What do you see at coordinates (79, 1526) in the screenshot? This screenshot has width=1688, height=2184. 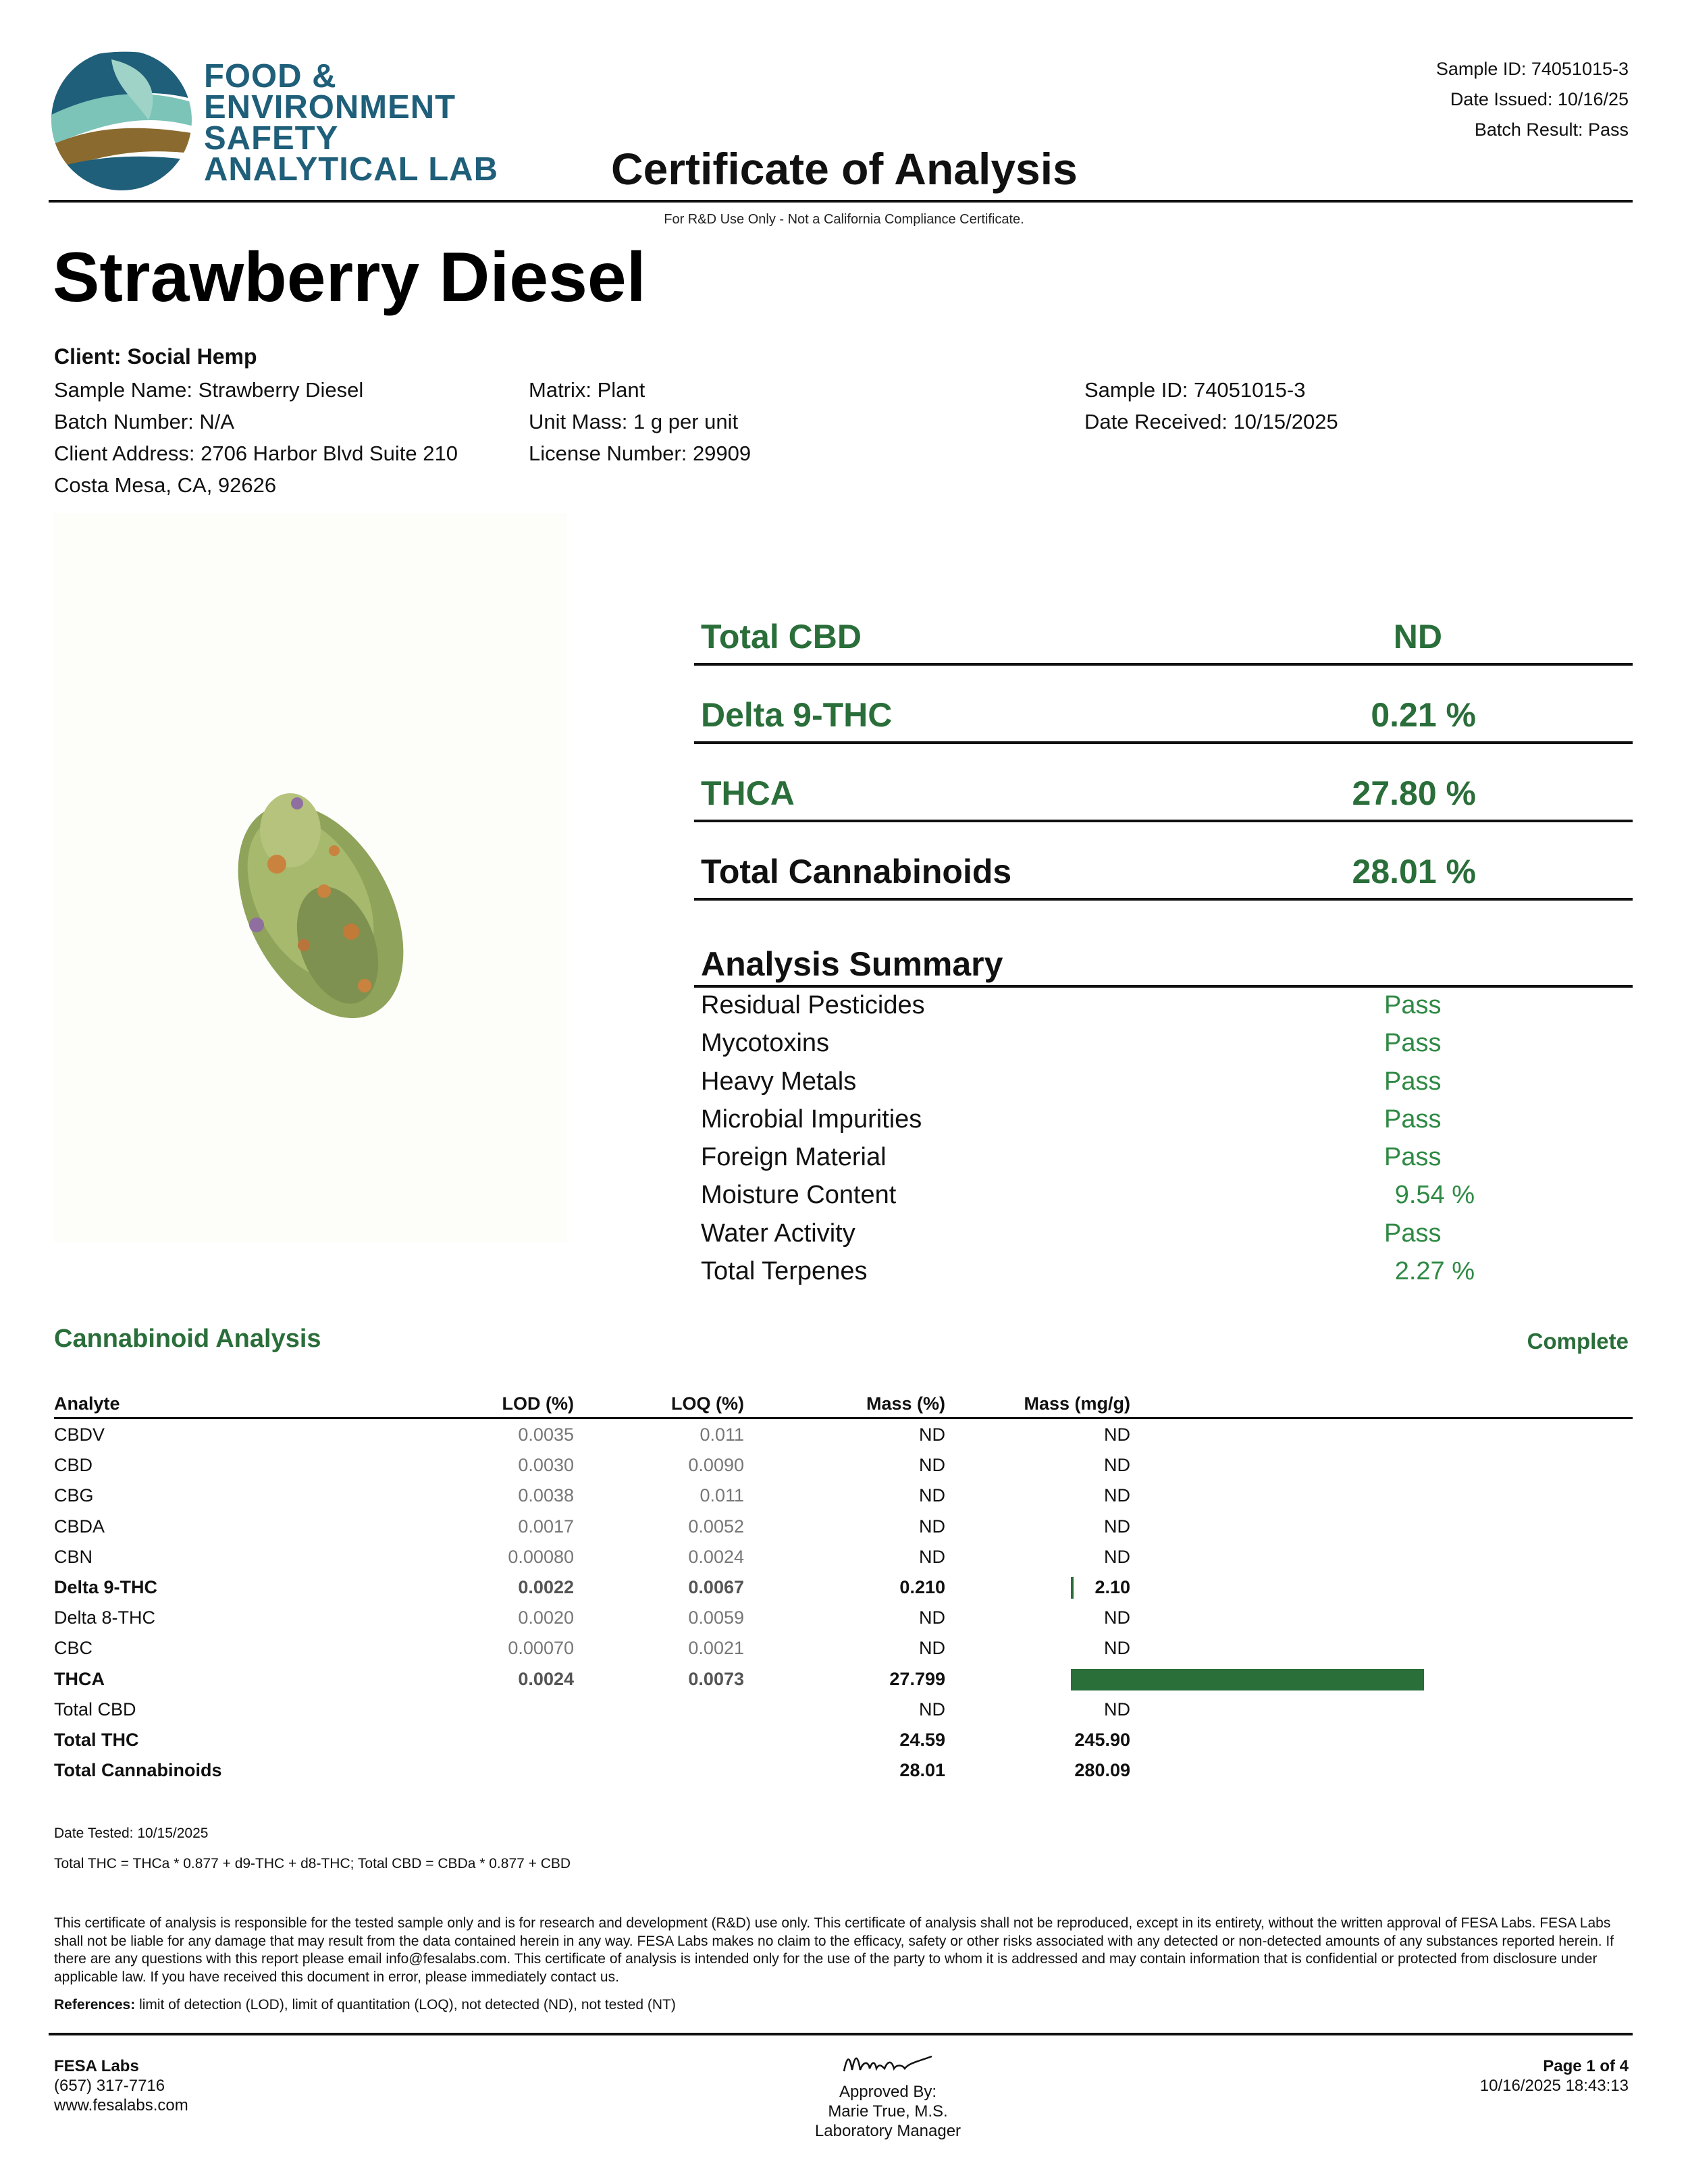 I see `cell-analyte: CBDA` at bounding box center [79, 1526].